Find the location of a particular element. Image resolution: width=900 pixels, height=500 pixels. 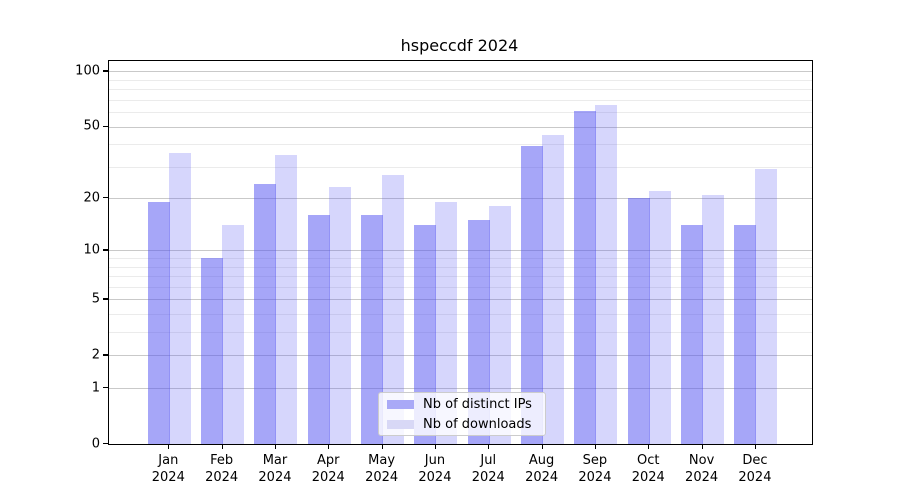

x-tick-label-aug: Aug 2024 is located at coordinates (542, 469).